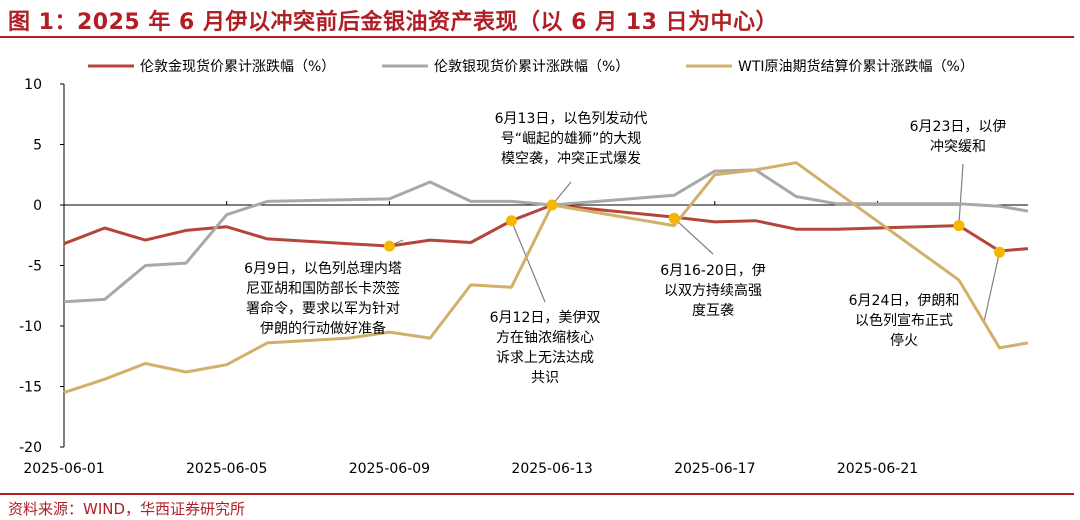 The height and width of the screenshot is (520, 1080). I want to click on source-note: 资料来源：WIND，华西证券研究所, so click(127, 509).